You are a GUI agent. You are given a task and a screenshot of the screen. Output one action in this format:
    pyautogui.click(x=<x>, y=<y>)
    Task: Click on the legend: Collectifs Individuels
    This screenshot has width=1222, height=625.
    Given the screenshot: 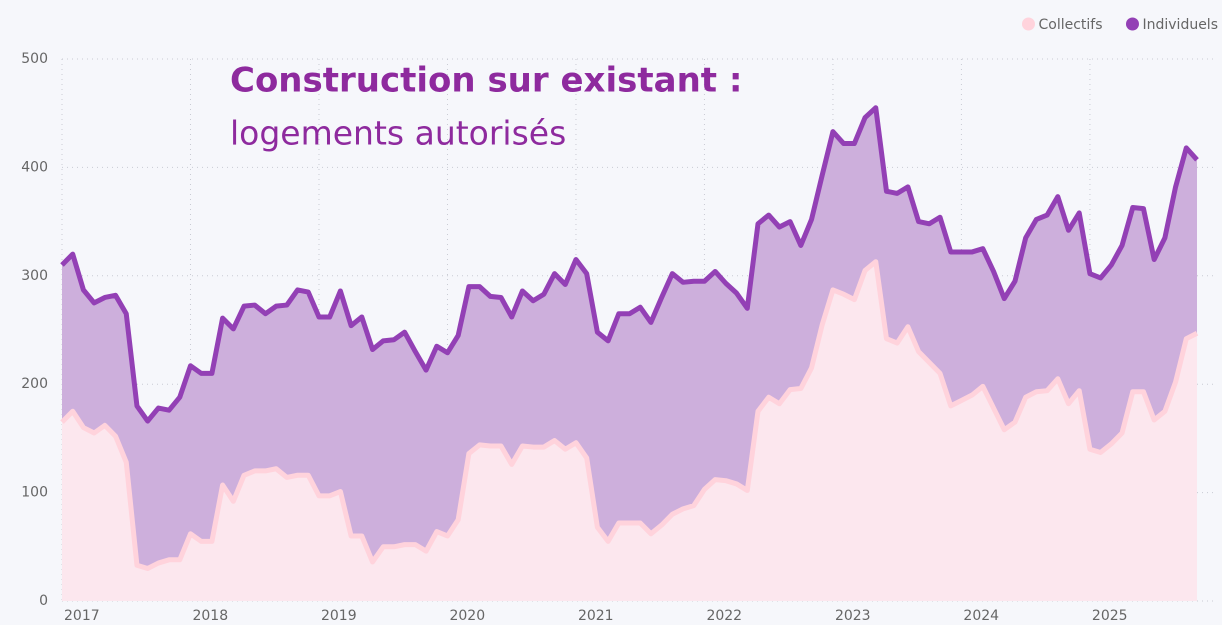 What is the action you would take?
    pyautogui.click(x=1119, y=25)
    